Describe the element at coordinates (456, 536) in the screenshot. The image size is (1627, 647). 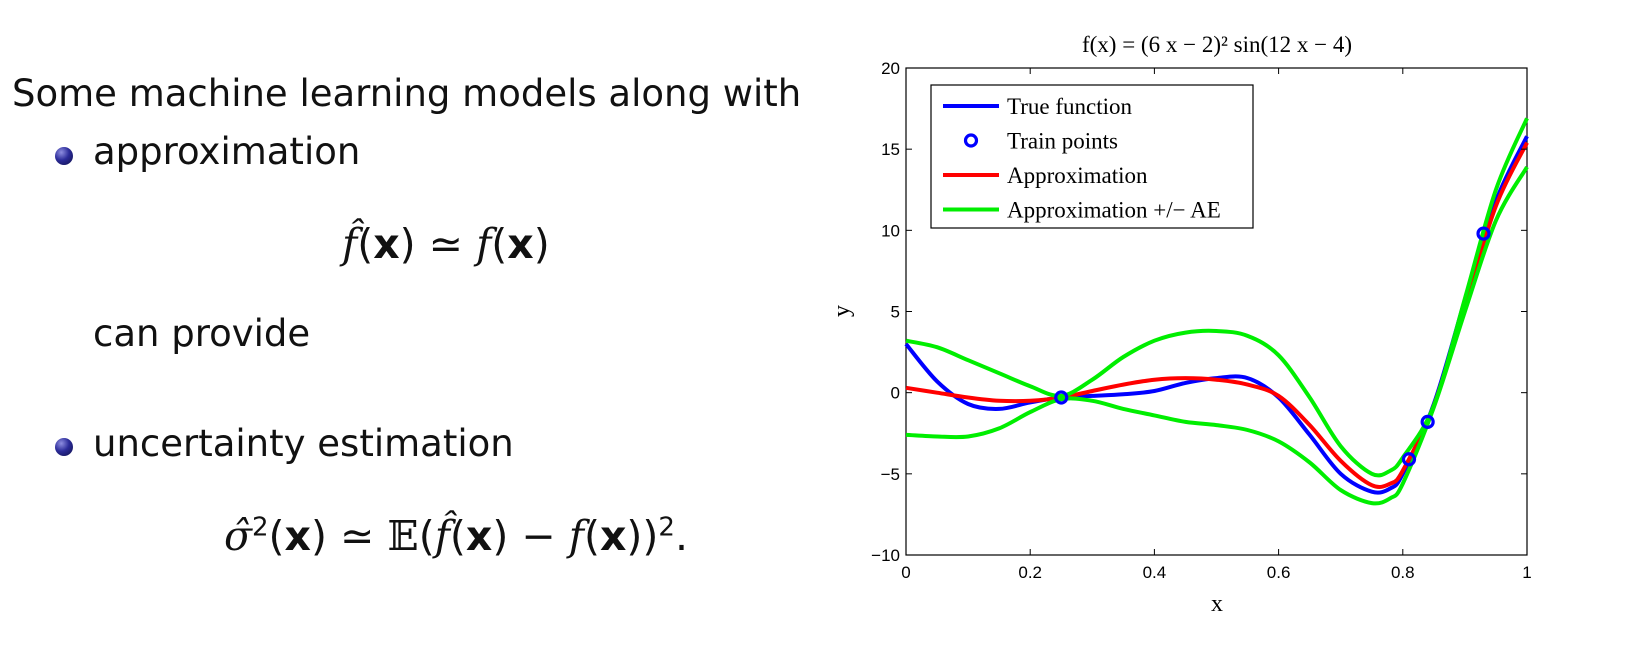
I see `uncertainty-formula: σ̂2(x) ≃ 𝔼(f̂(x) − f(x))2.` at that location.